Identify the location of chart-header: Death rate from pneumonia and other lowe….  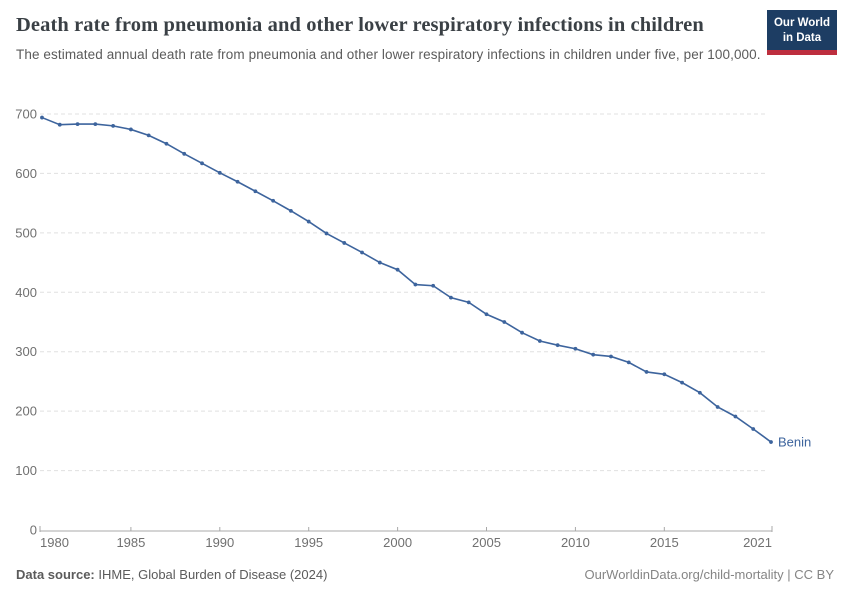
(396, 37).